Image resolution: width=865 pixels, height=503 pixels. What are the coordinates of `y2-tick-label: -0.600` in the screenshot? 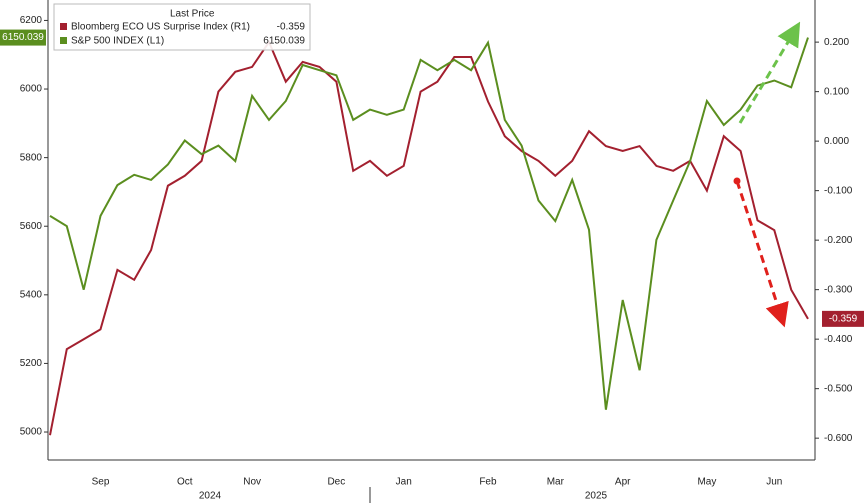 It's located at (838, 438).